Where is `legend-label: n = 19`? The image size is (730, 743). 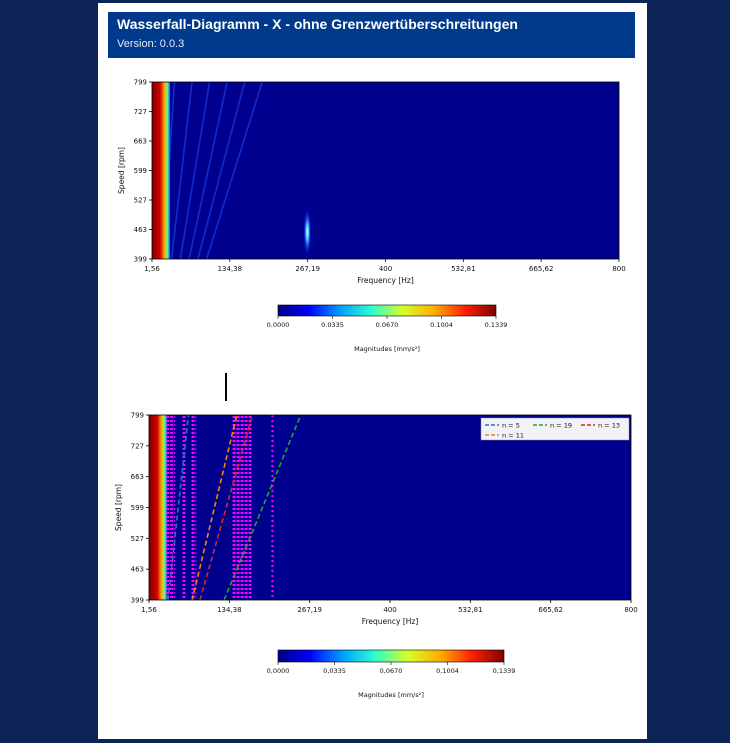 legend-label: n = 19 is located at coordinates (561, 426).